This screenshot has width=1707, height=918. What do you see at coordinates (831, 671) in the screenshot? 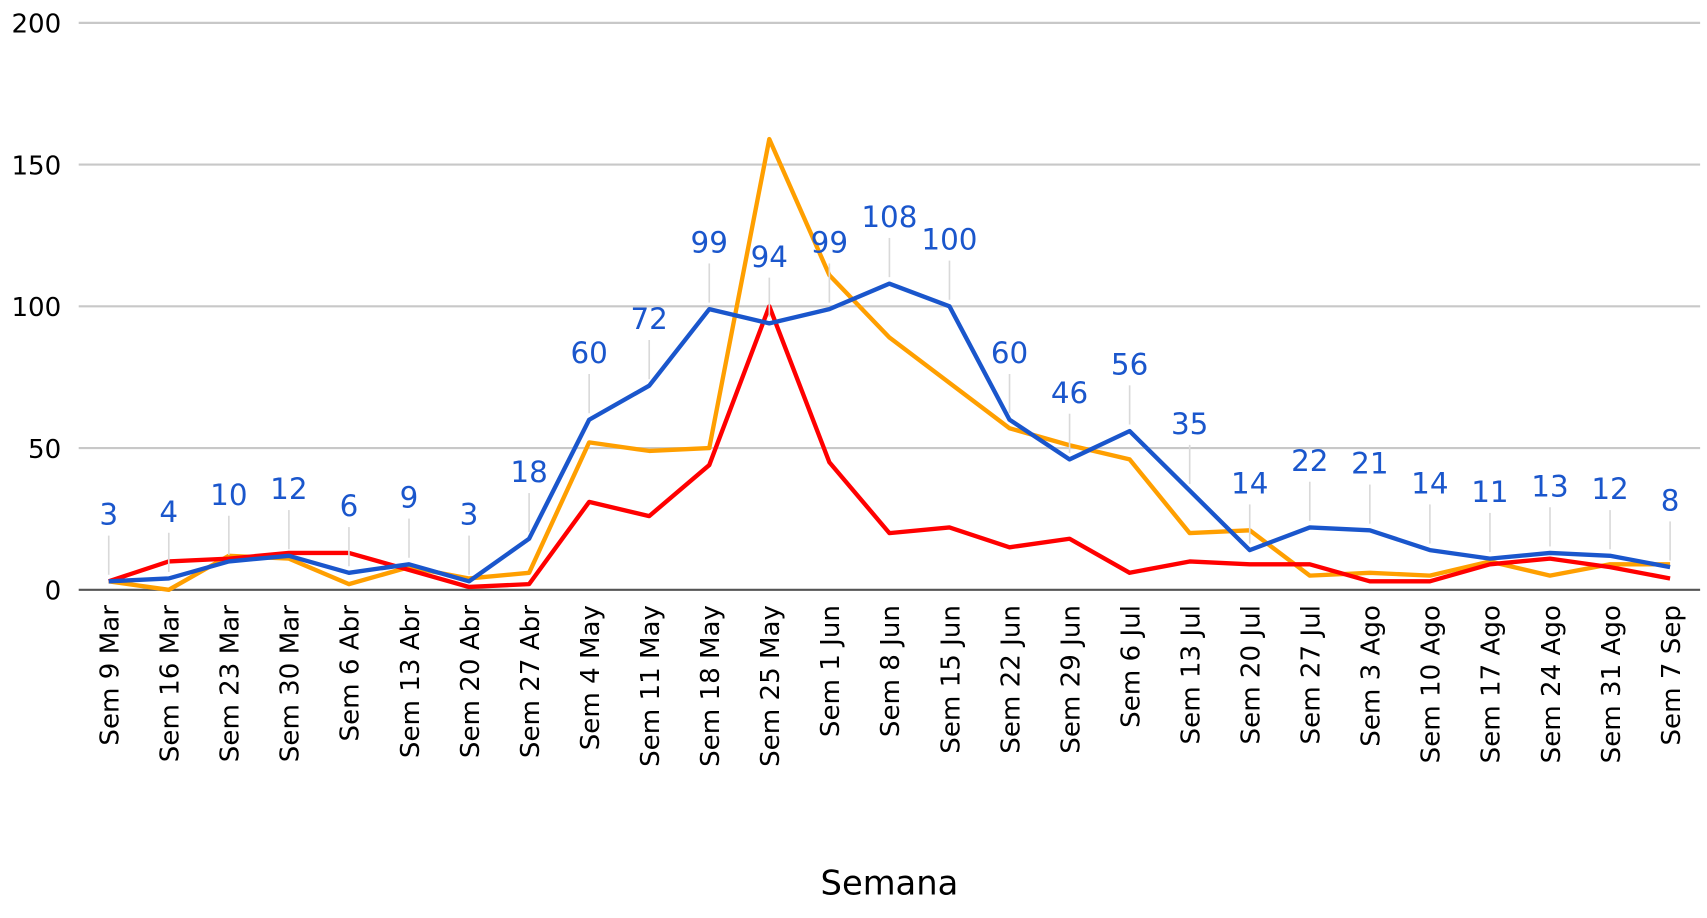
I see `x-tick-label: Sem 1 Jun` at bounding box center [831, 671].